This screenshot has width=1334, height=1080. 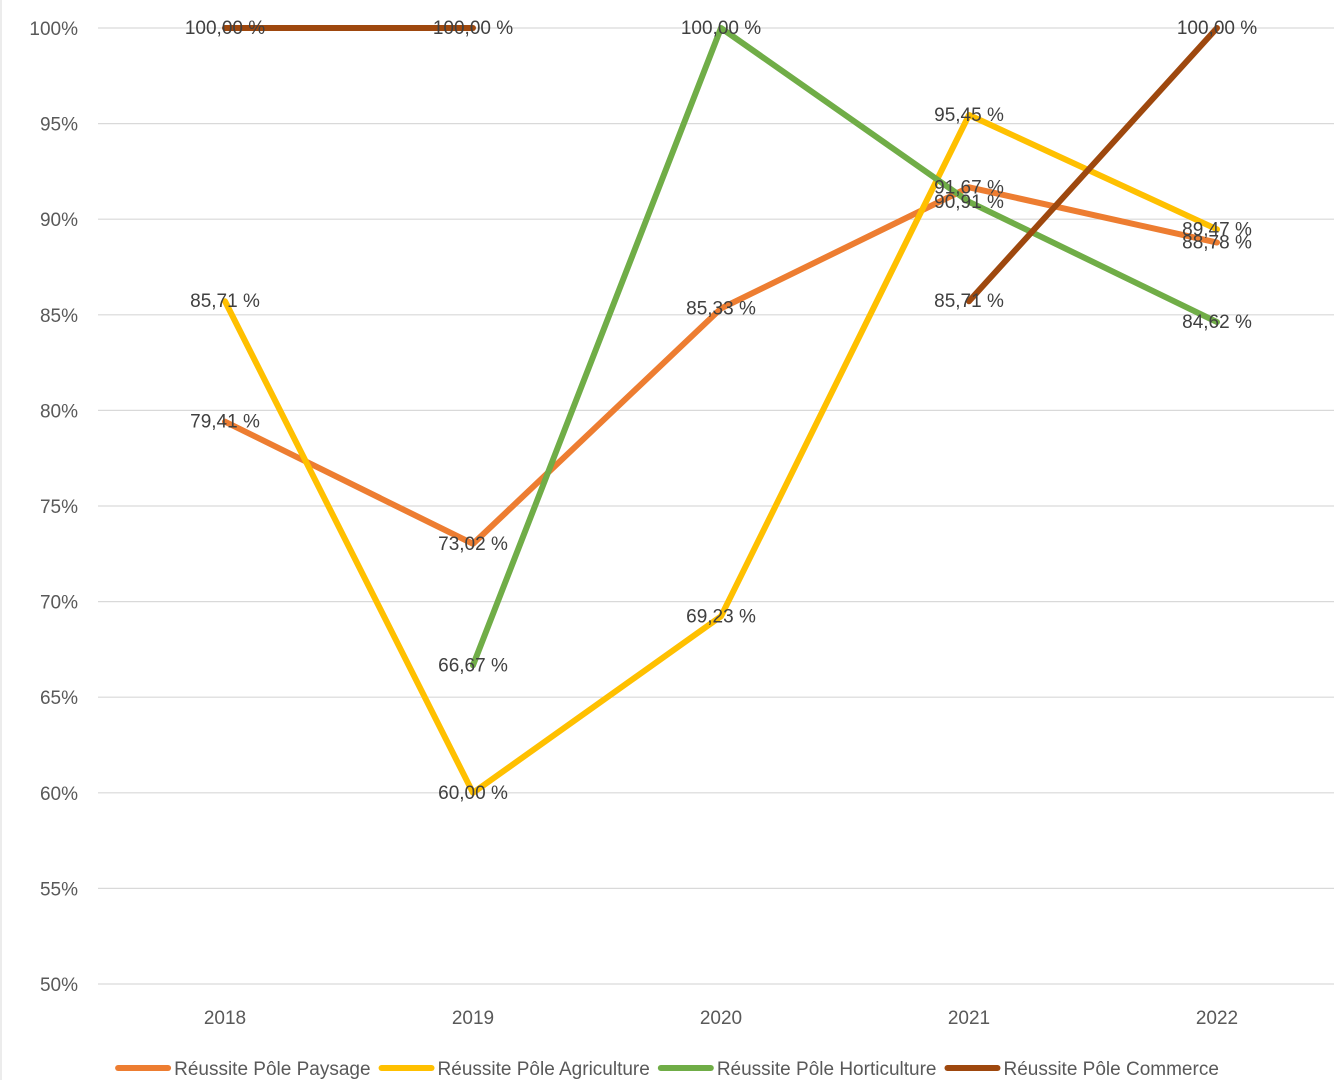 What do you see at coordinates (59, 220) in the screenshot?
I see `y-tick-label: 90%` at bounding box center [59, 220].